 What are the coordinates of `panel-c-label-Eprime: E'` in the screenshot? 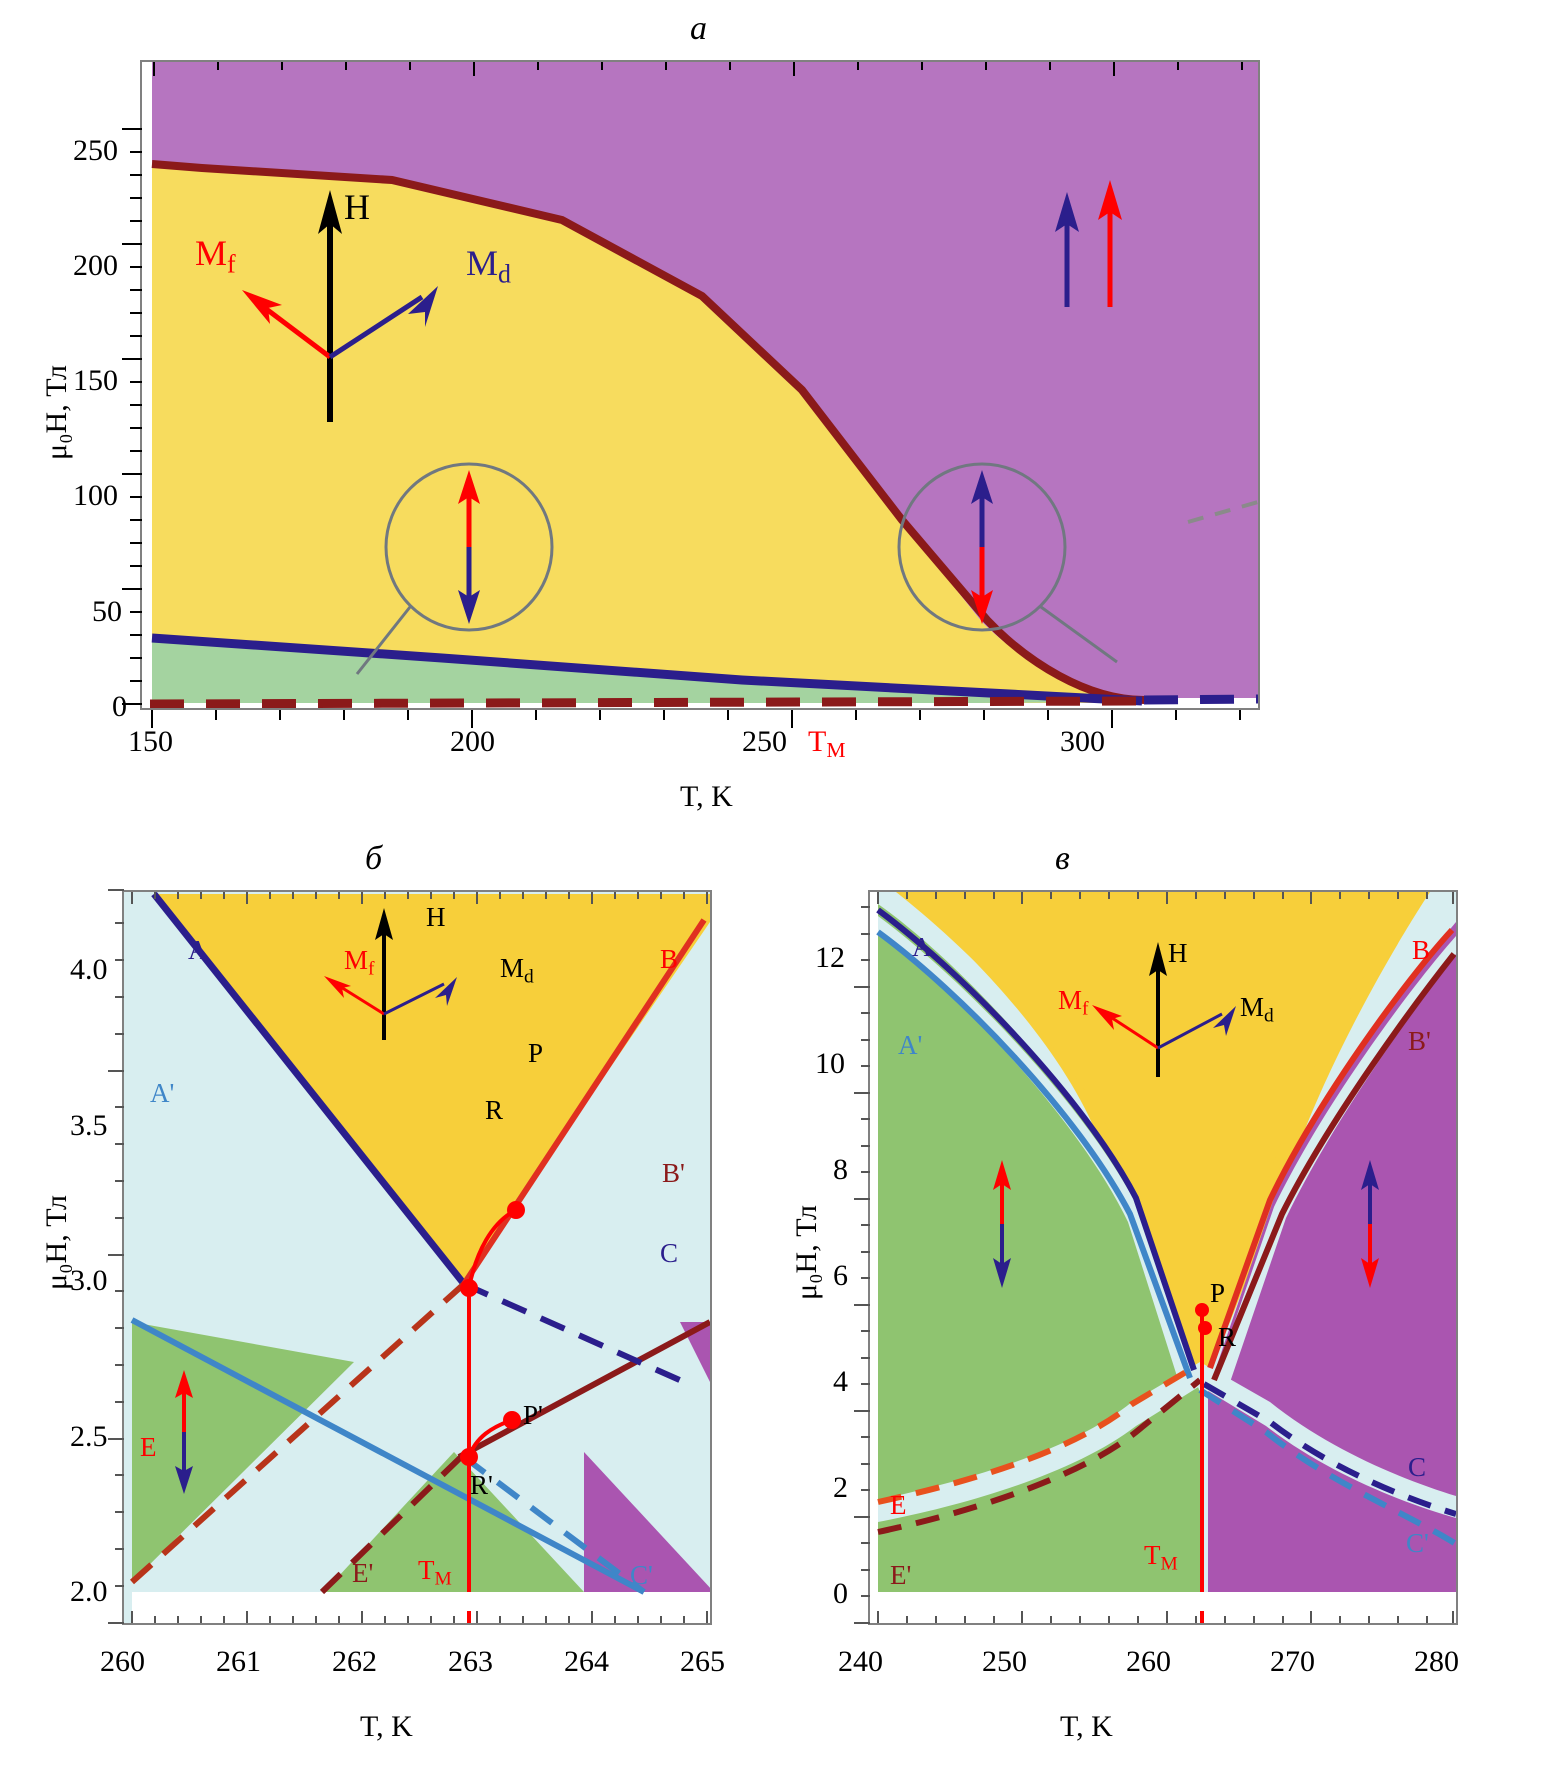 It's located at (901, 1575).